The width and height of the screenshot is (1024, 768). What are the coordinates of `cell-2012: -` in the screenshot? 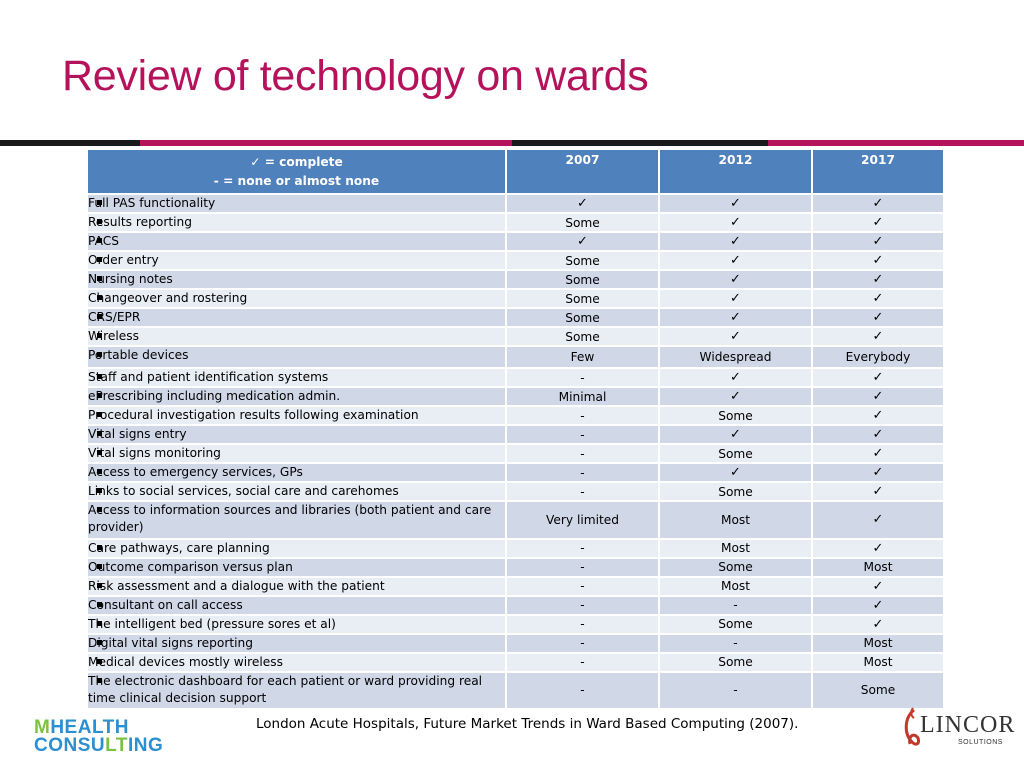 It's located at (735, 605).